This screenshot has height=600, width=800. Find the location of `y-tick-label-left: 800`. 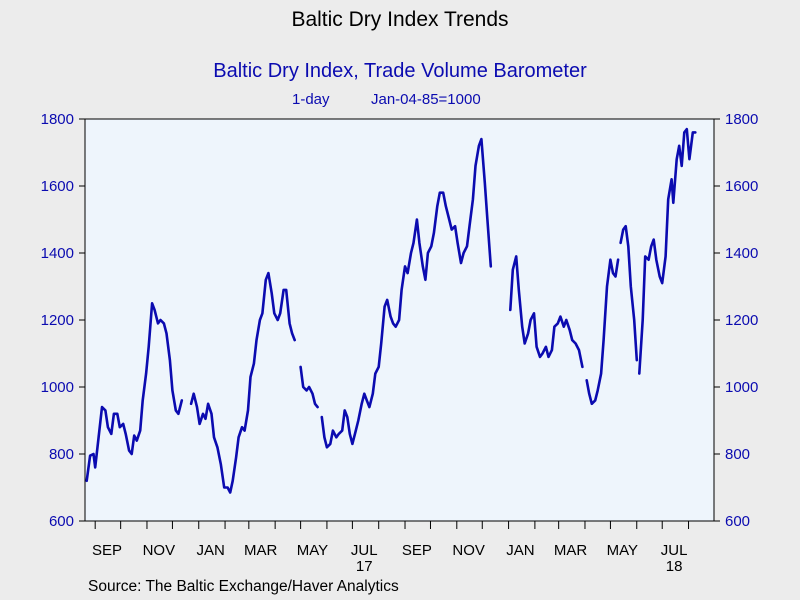

y-tick-label-left: 800 is located at coordinates (61, 454).